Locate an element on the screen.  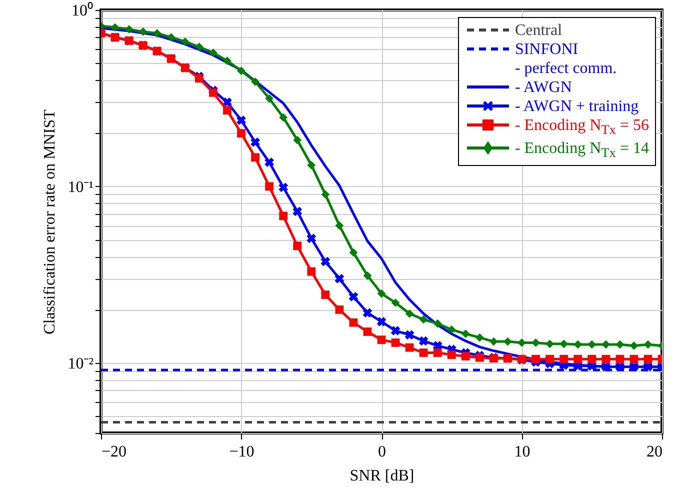
y-axis-title: Classification error rate on MNIST is located at coordinates (50, 221).